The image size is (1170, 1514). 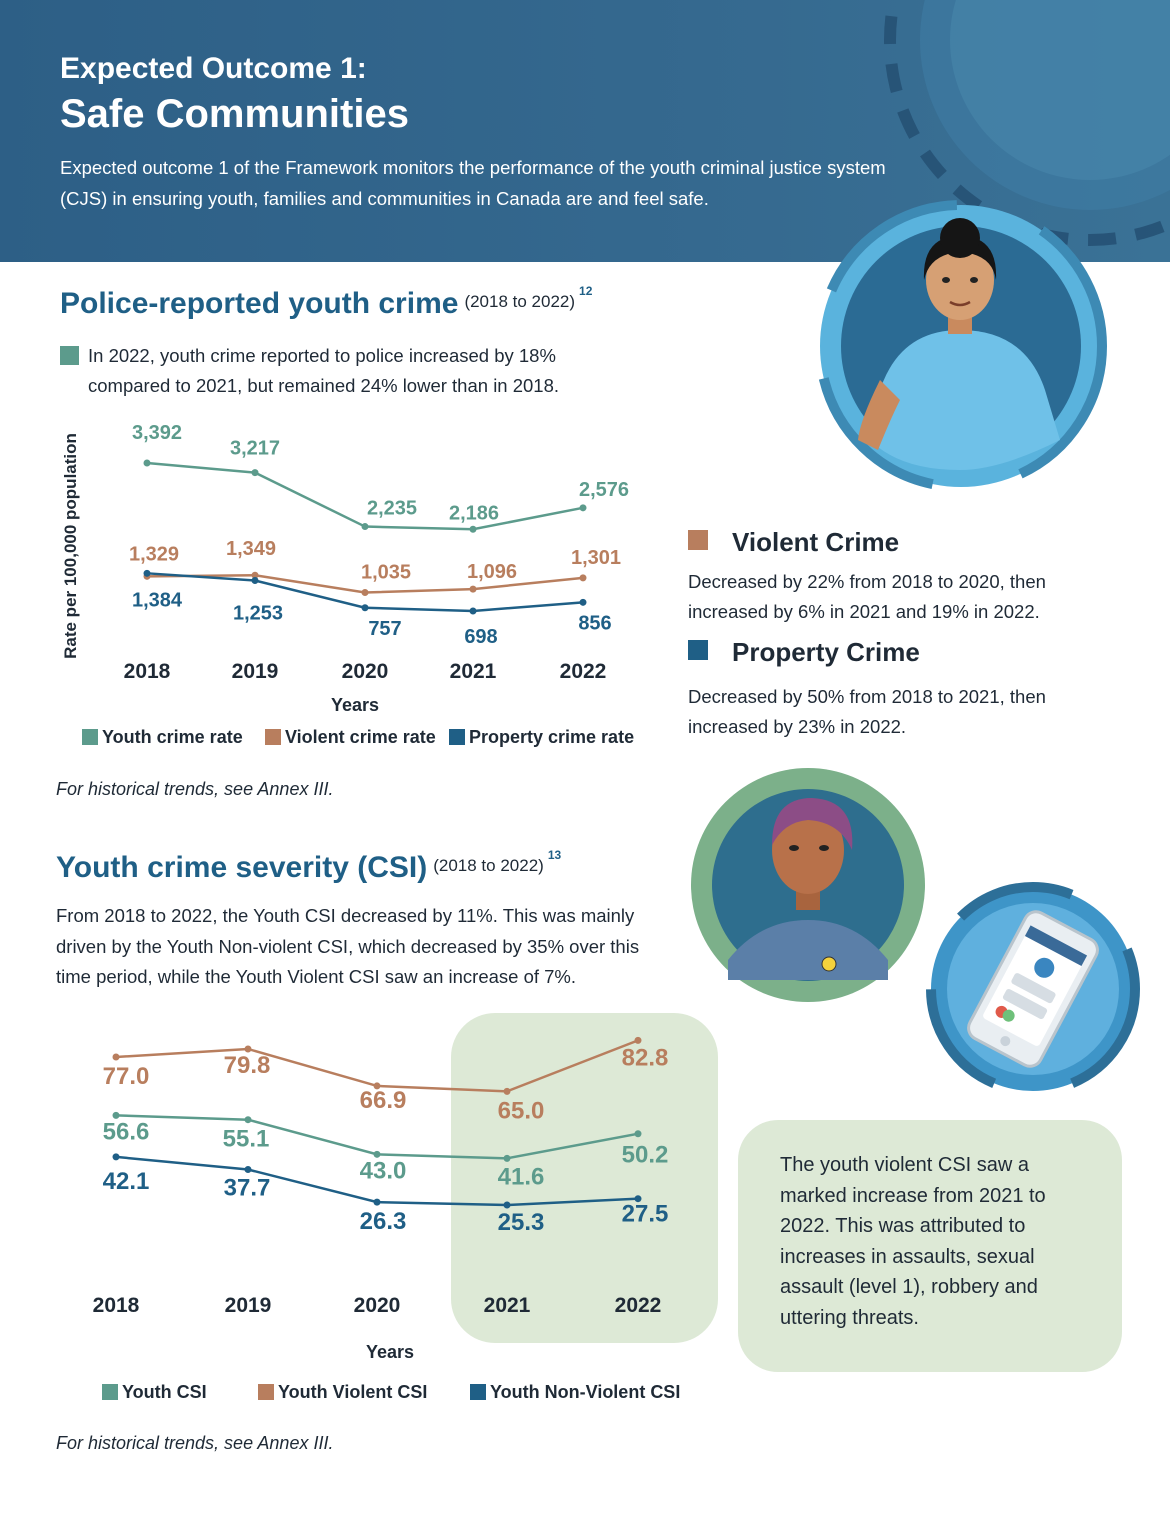 I want to click on data-label: 65.0, so click(x=521, y=1110).